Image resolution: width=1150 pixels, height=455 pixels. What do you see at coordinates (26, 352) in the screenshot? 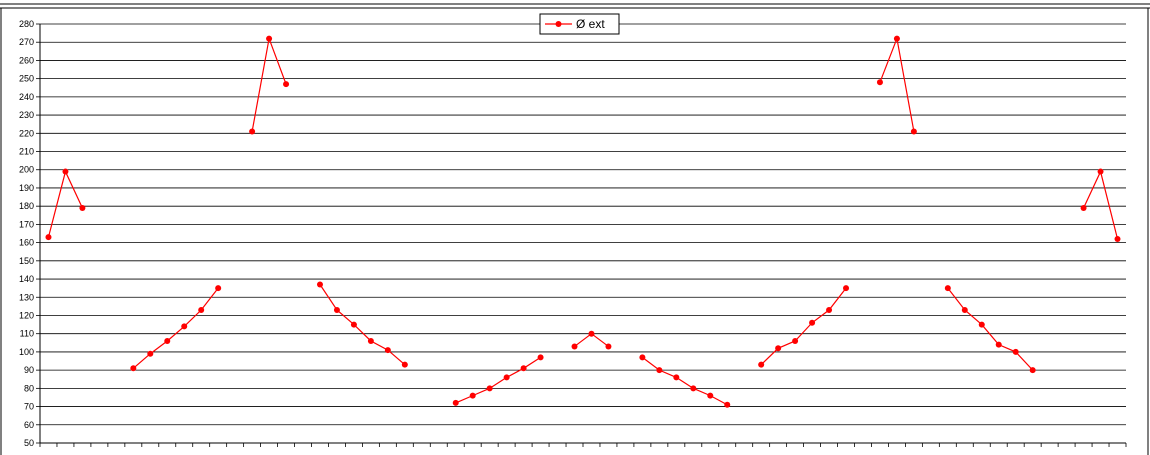
I see `y-tick-label: 100` at bounding box center [26, 352].